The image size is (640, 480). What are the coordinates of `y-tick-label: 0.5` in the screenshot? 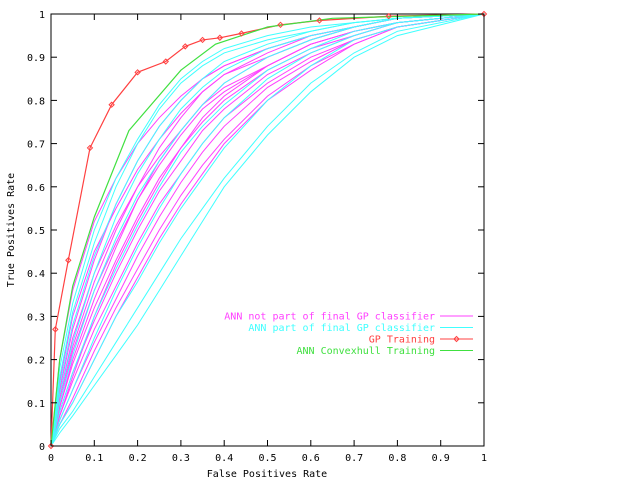 It's located at (36, 231).